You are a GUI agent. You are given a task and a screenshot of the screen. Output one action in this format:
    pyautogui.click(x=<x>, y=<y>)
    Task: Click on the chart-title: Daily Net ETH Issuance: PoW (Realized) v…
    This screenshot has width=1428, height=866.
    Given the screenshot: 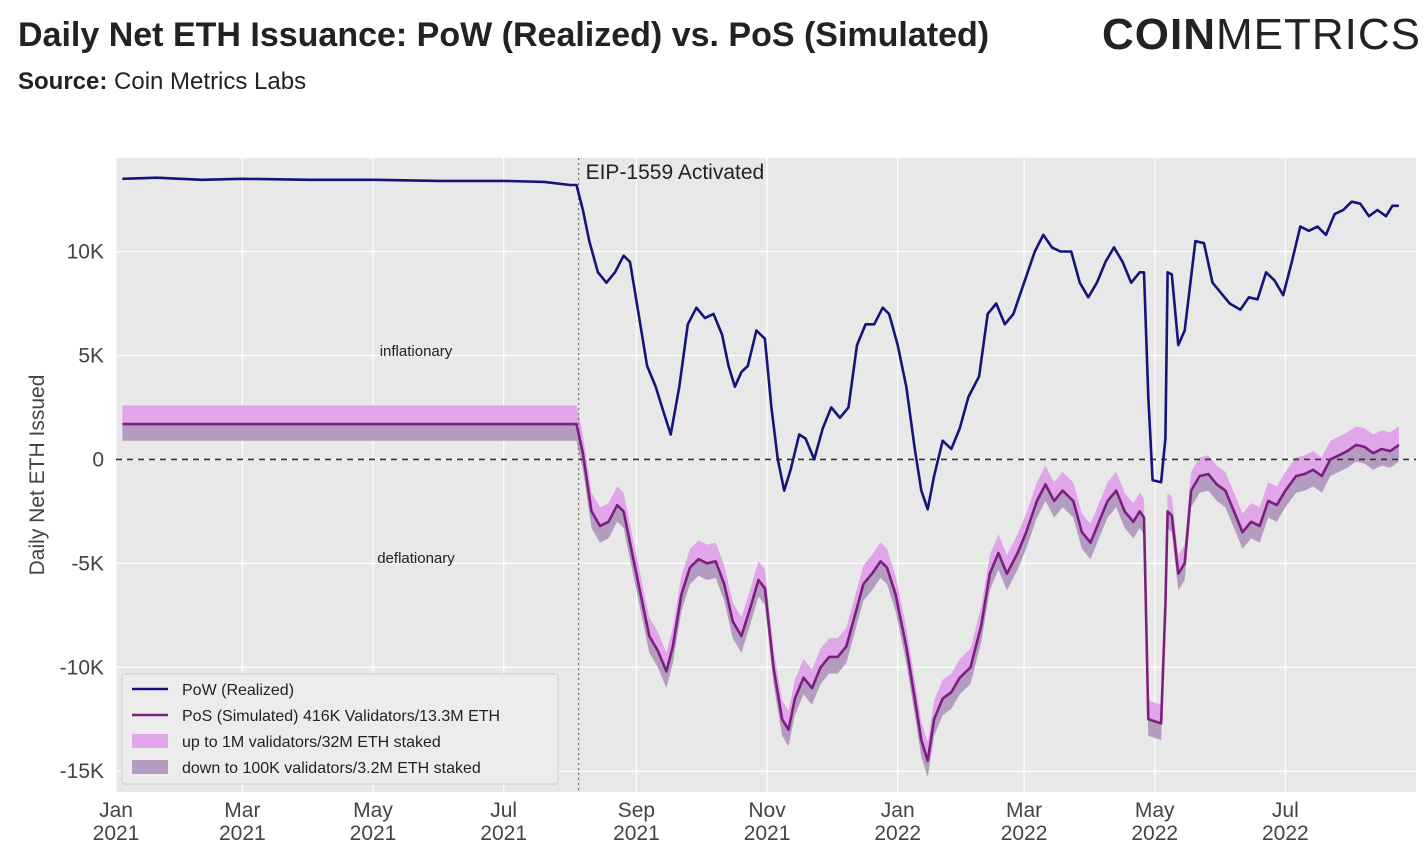 What is the action you would take?
    pyautogui.click(x=504, y=35)
    